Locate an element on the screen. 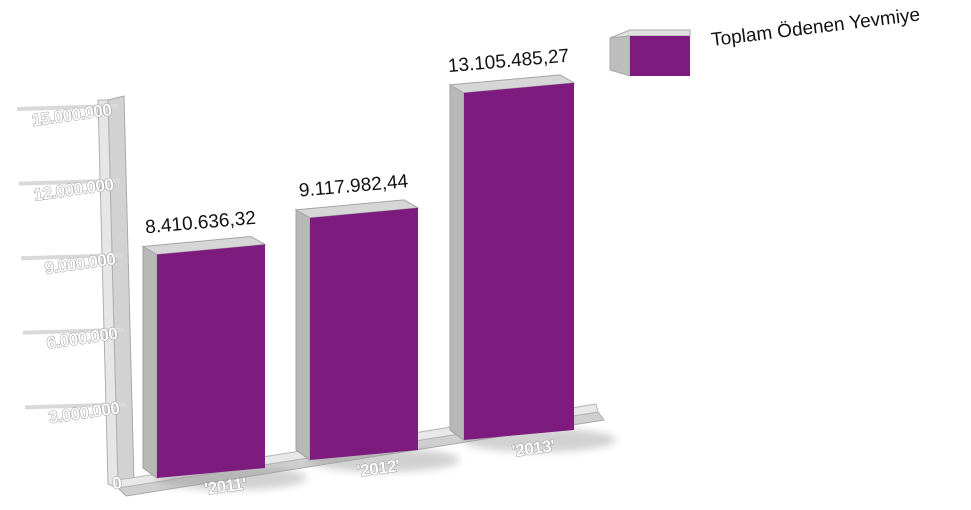 This screenshot has height=510, width=971. value-label: 13.105.485,27 is located at coordinates (508, 62).